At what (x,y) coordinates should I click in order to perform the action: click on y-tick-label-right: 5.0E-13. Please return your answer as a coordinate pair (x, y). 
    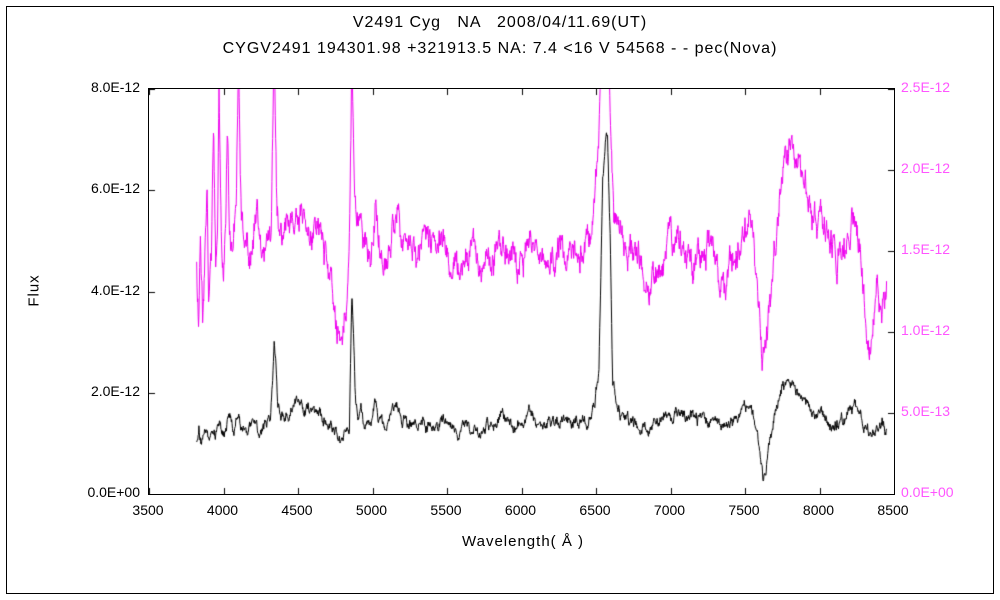
    Looking at the image, I should click on (926, 411).